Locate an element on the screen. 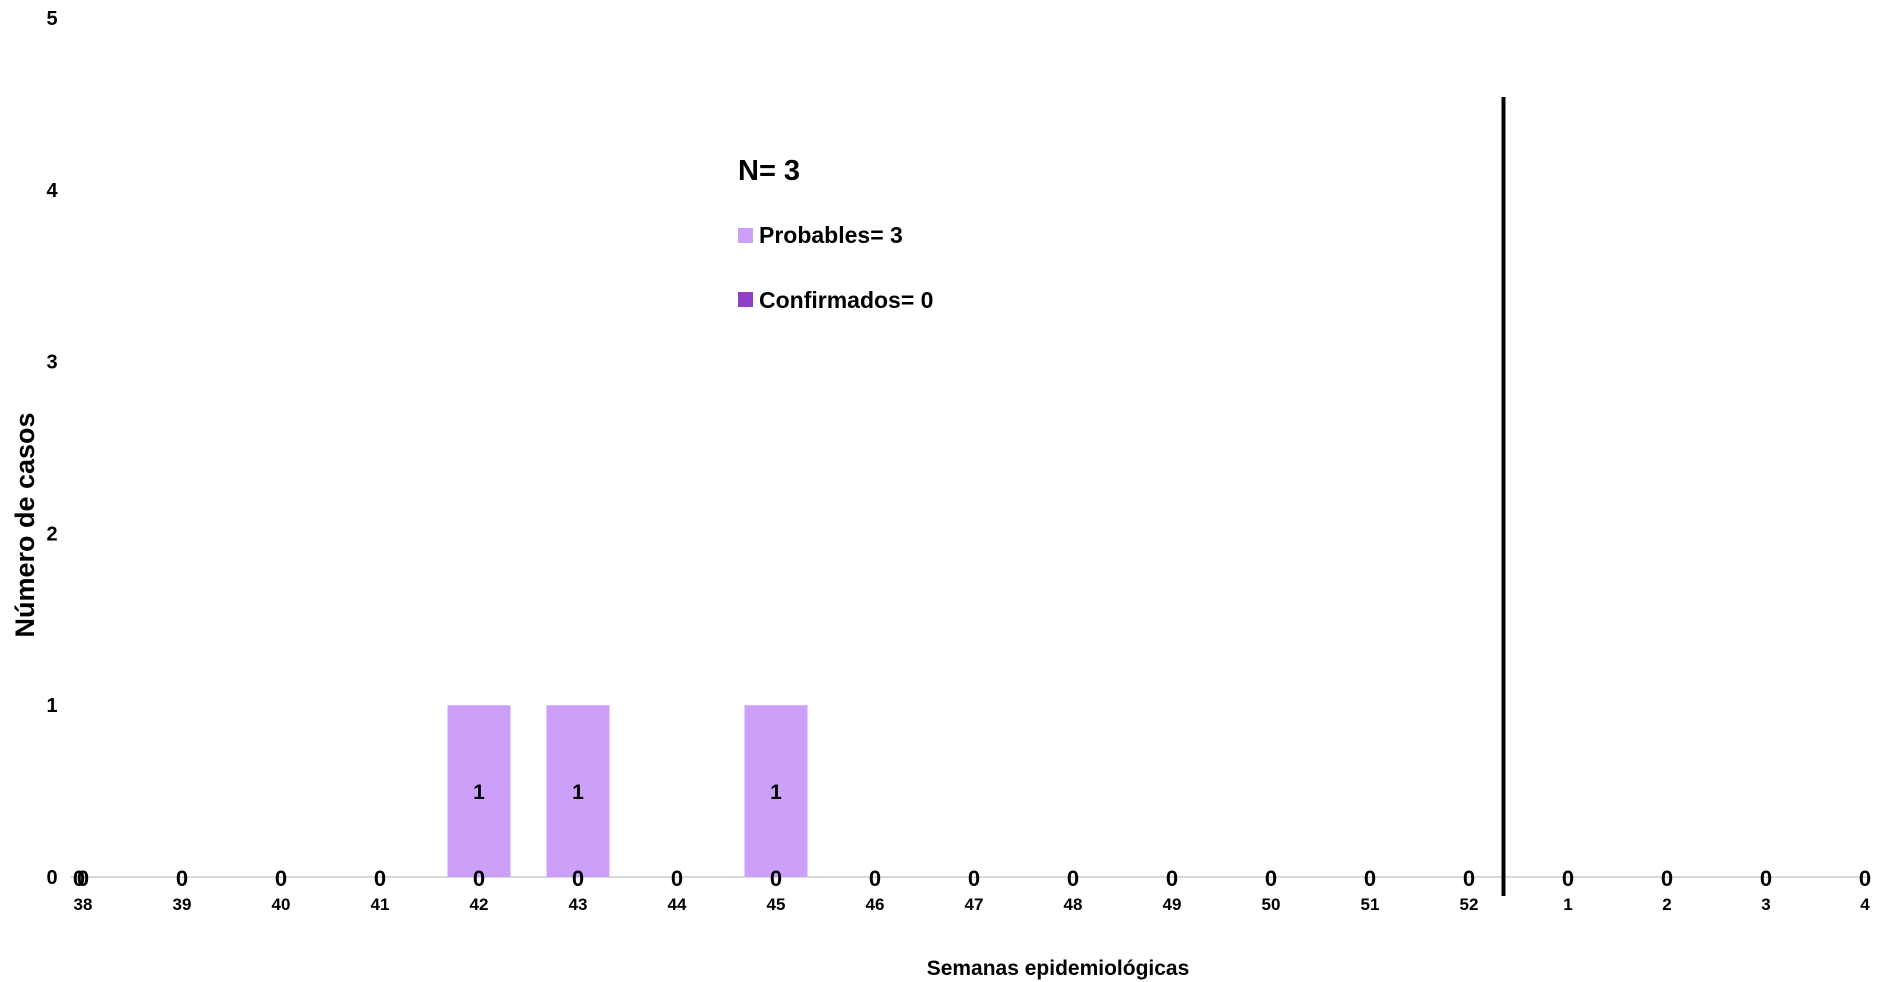  legend: Probables= 3 Confirmados= 0 is located at coordinates (835, 267).